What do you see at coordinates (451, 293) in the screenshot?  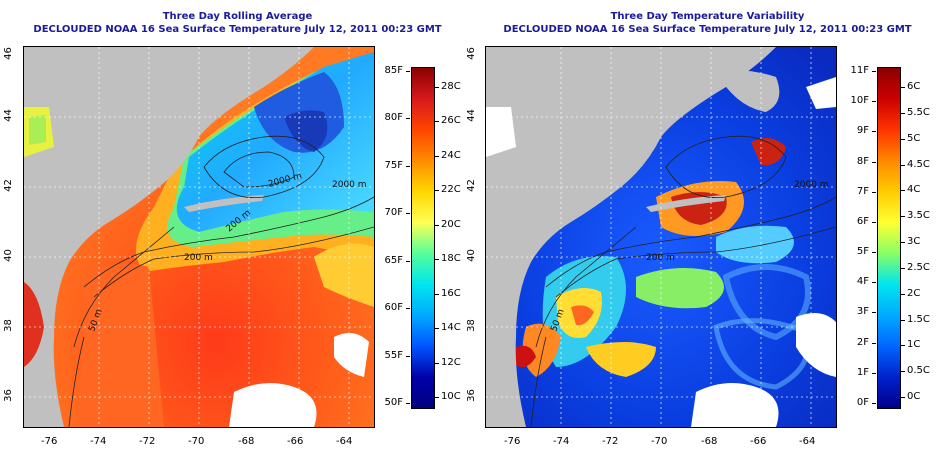 I see `colorbar-celsius-label: 16C` at bounding box center [451, 293].